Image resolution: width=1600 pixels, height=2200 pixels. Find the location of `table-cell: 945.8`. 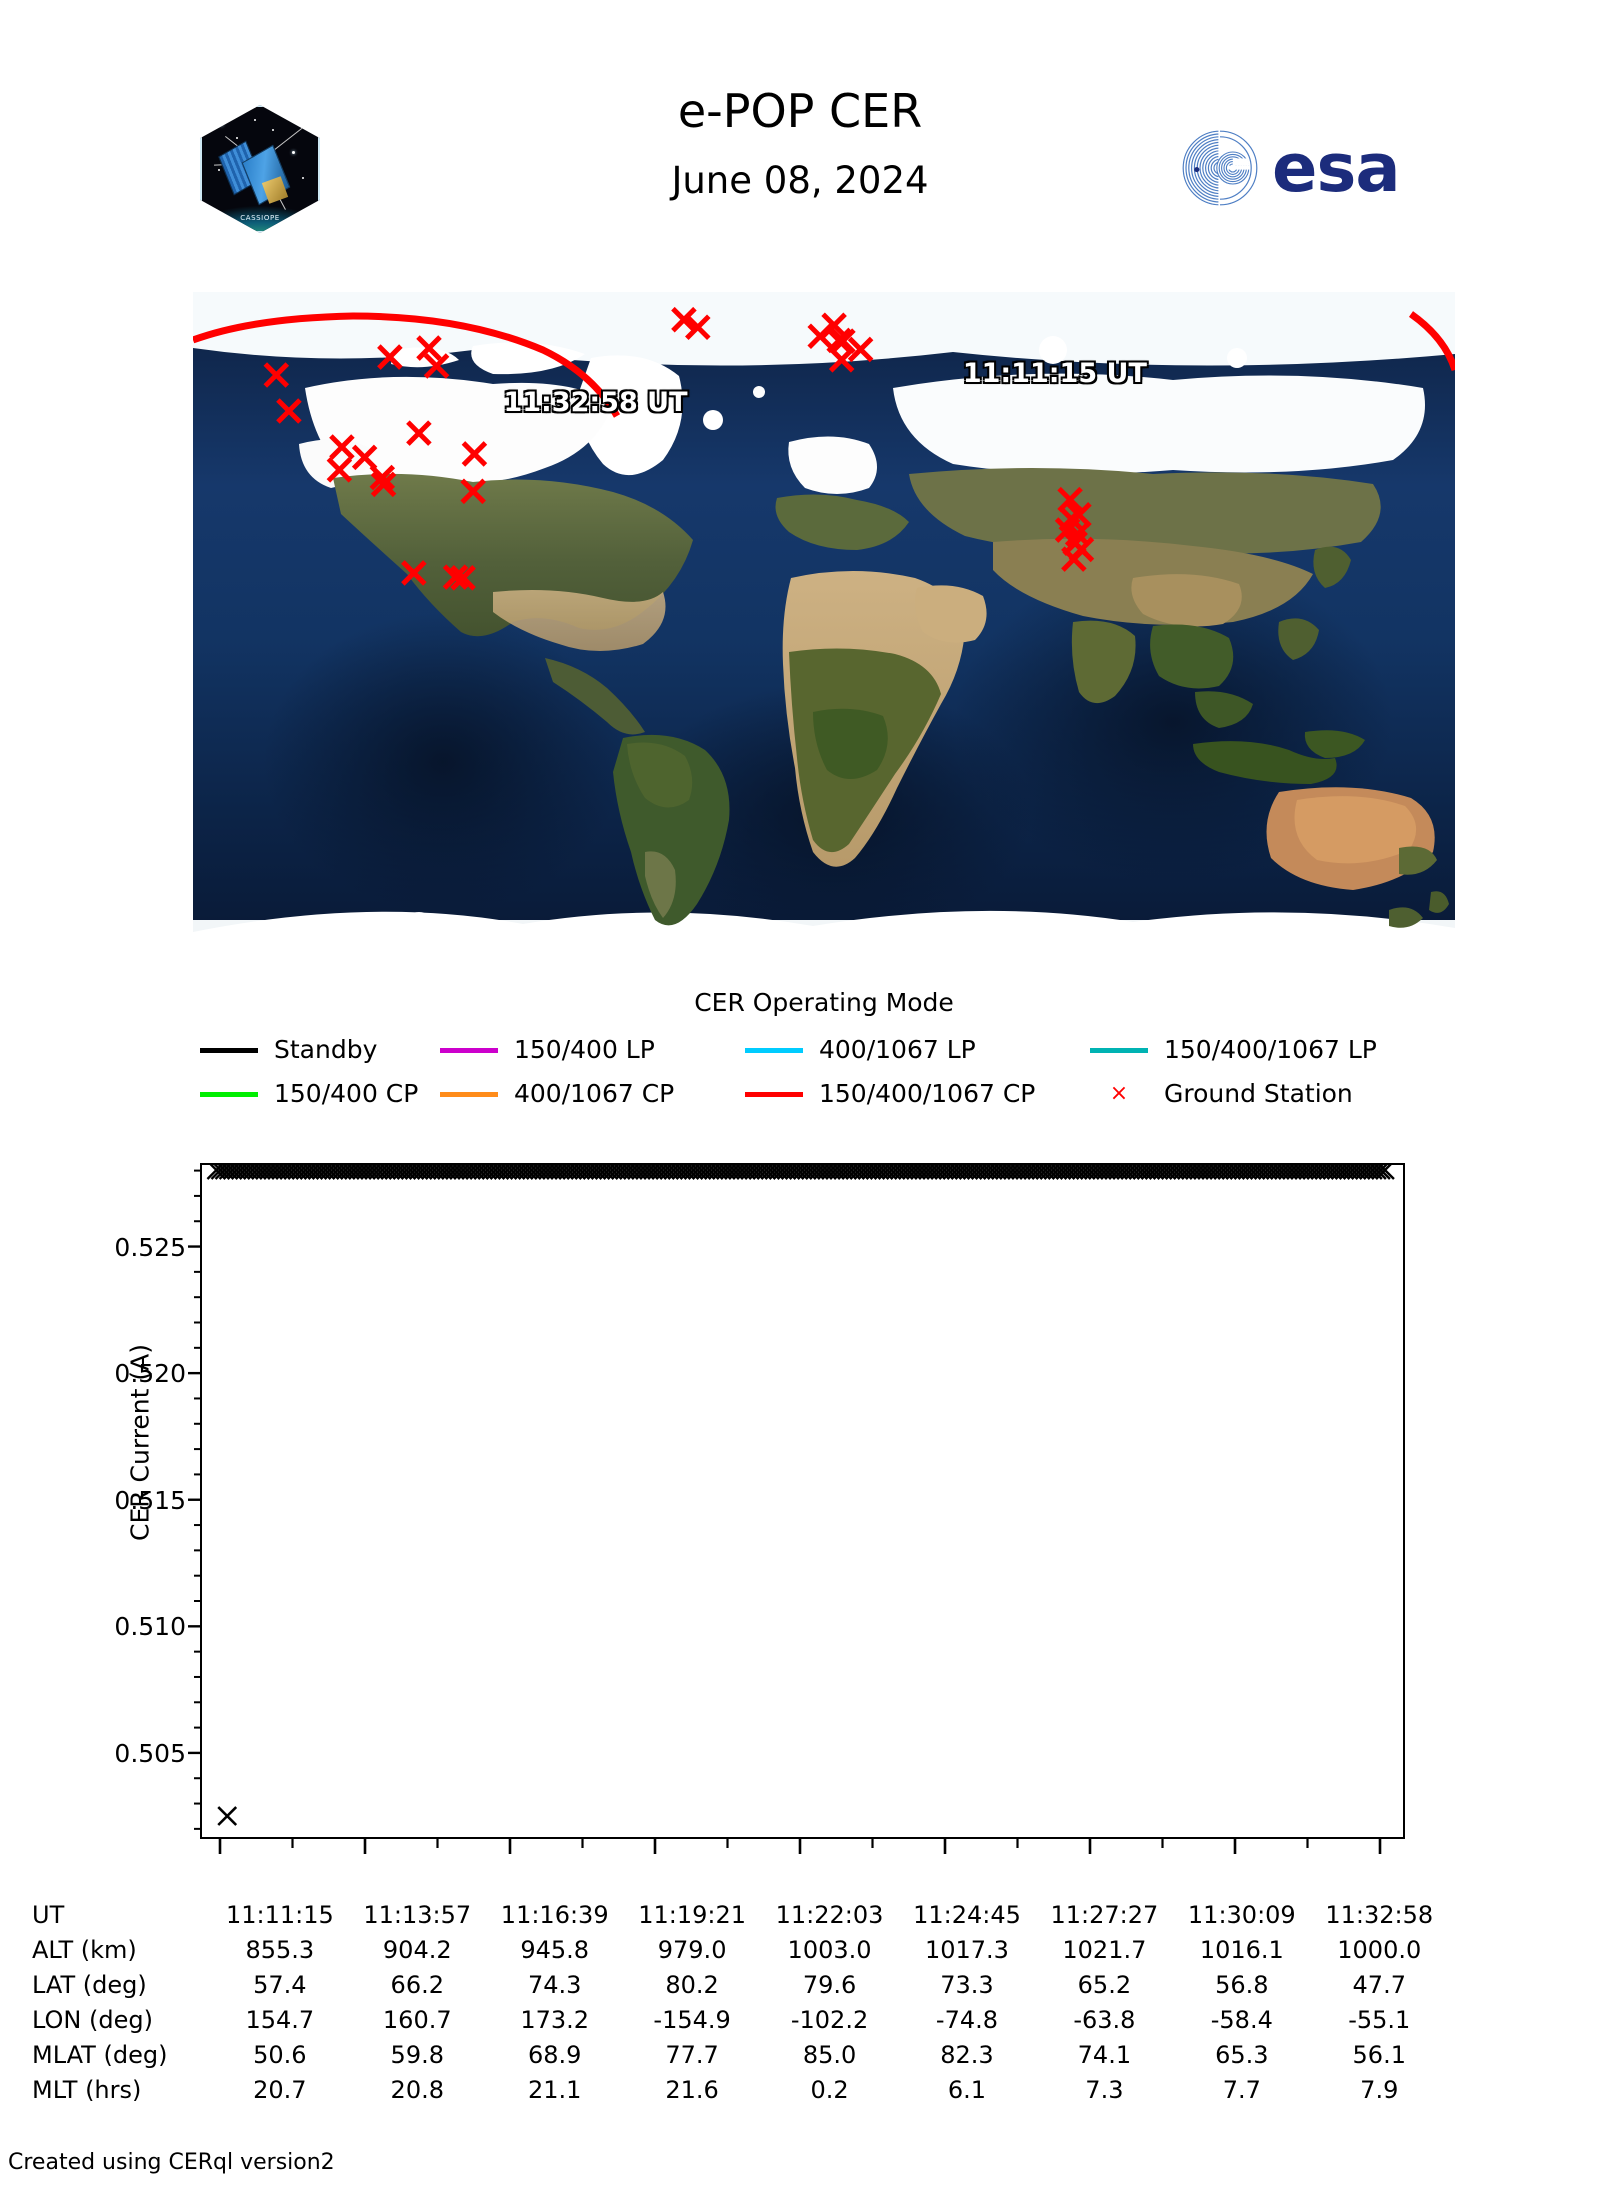

table-cell: 945.8 is located at coordinates (555, 1950).